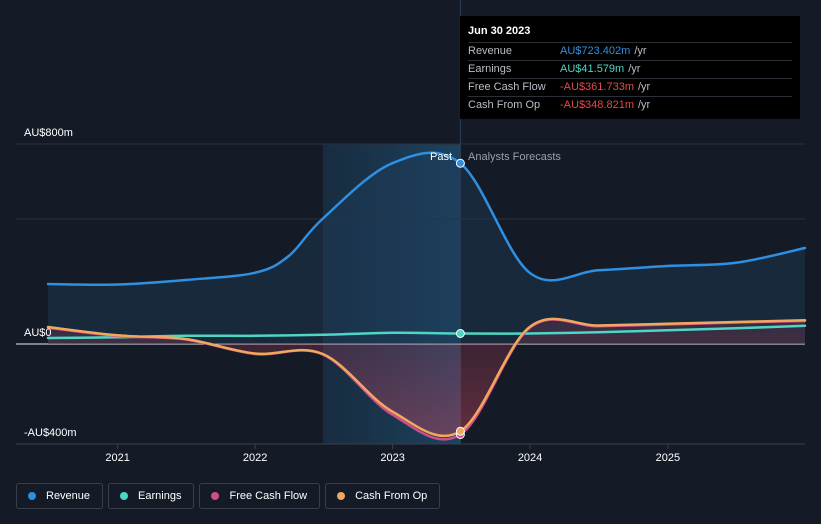 This screenshot has width=821, height=524. I want to click on tooltip-row-cash-from-op: Cash From Op -AU$348.821m /yr, so click(630, 105).